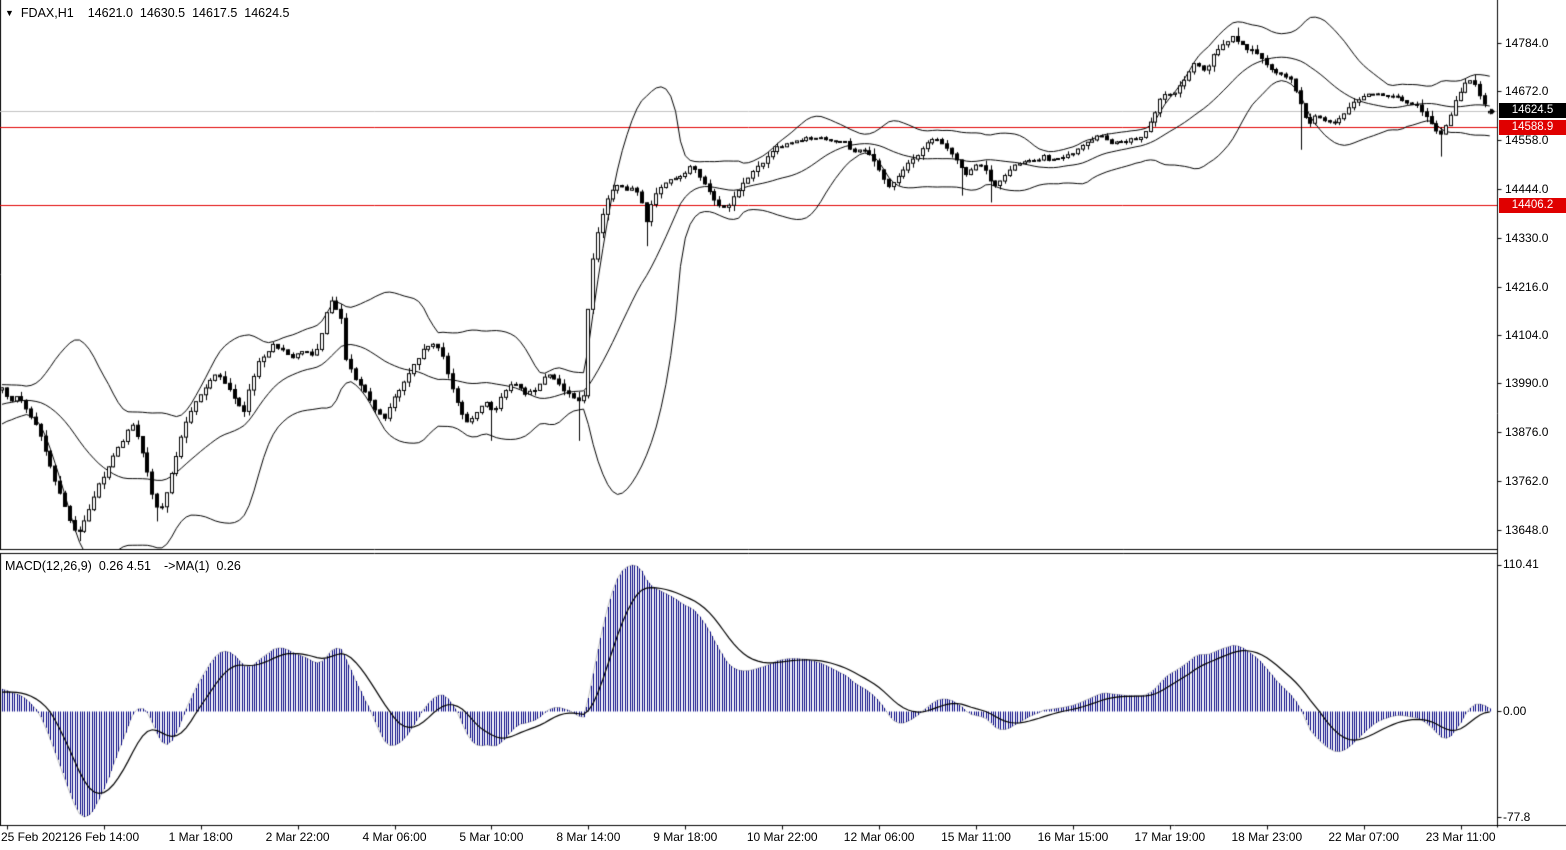 The height and width of the screenshot is (850, 1566). Describe the element at coordinates (491, 837) in the screenshot. I see `time-axis-label: 5 Mar 10:00` at that location.